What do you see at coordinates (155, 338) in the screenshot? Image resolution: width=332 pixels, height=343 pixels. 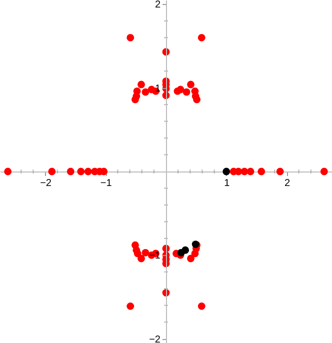 I see `y-tick-label: −2` at bounding box center [155, 338].